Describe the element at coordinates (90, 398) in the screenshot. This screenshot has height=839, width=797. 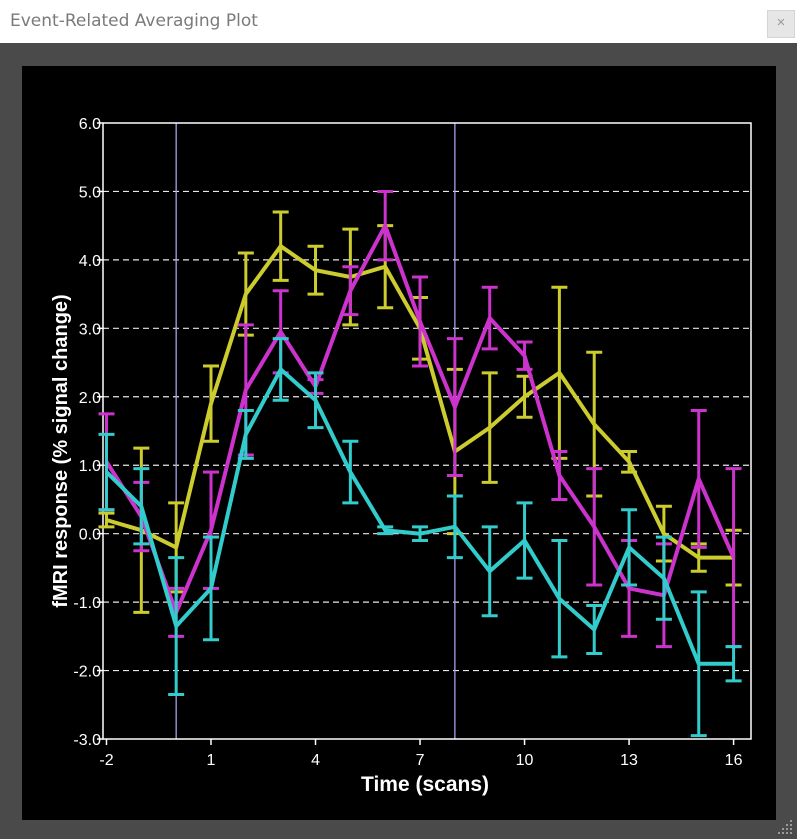
I see `y-tick-label: 2.0` at that location.